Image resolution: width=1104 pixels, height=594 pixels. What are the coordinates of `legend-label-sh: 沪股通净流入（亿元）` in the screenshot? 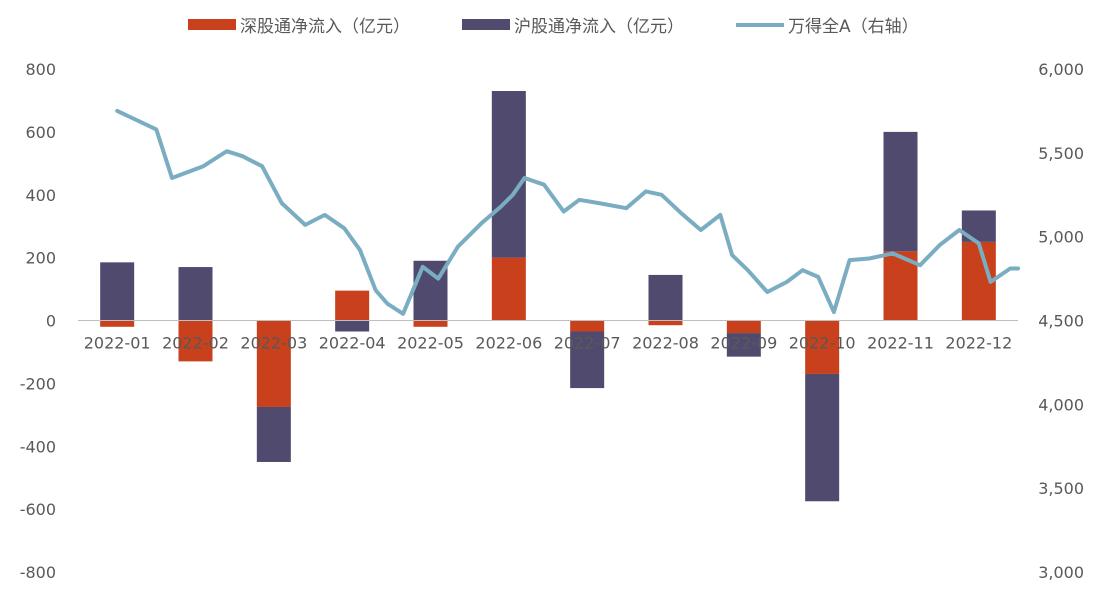 It's located at (599, 27).